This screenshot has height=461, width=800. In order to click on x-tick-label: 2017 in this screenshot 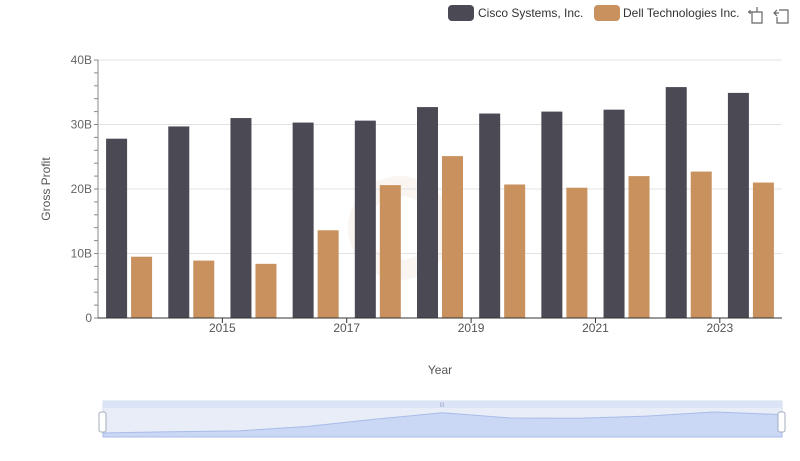, I will do `click(346, 328)`.